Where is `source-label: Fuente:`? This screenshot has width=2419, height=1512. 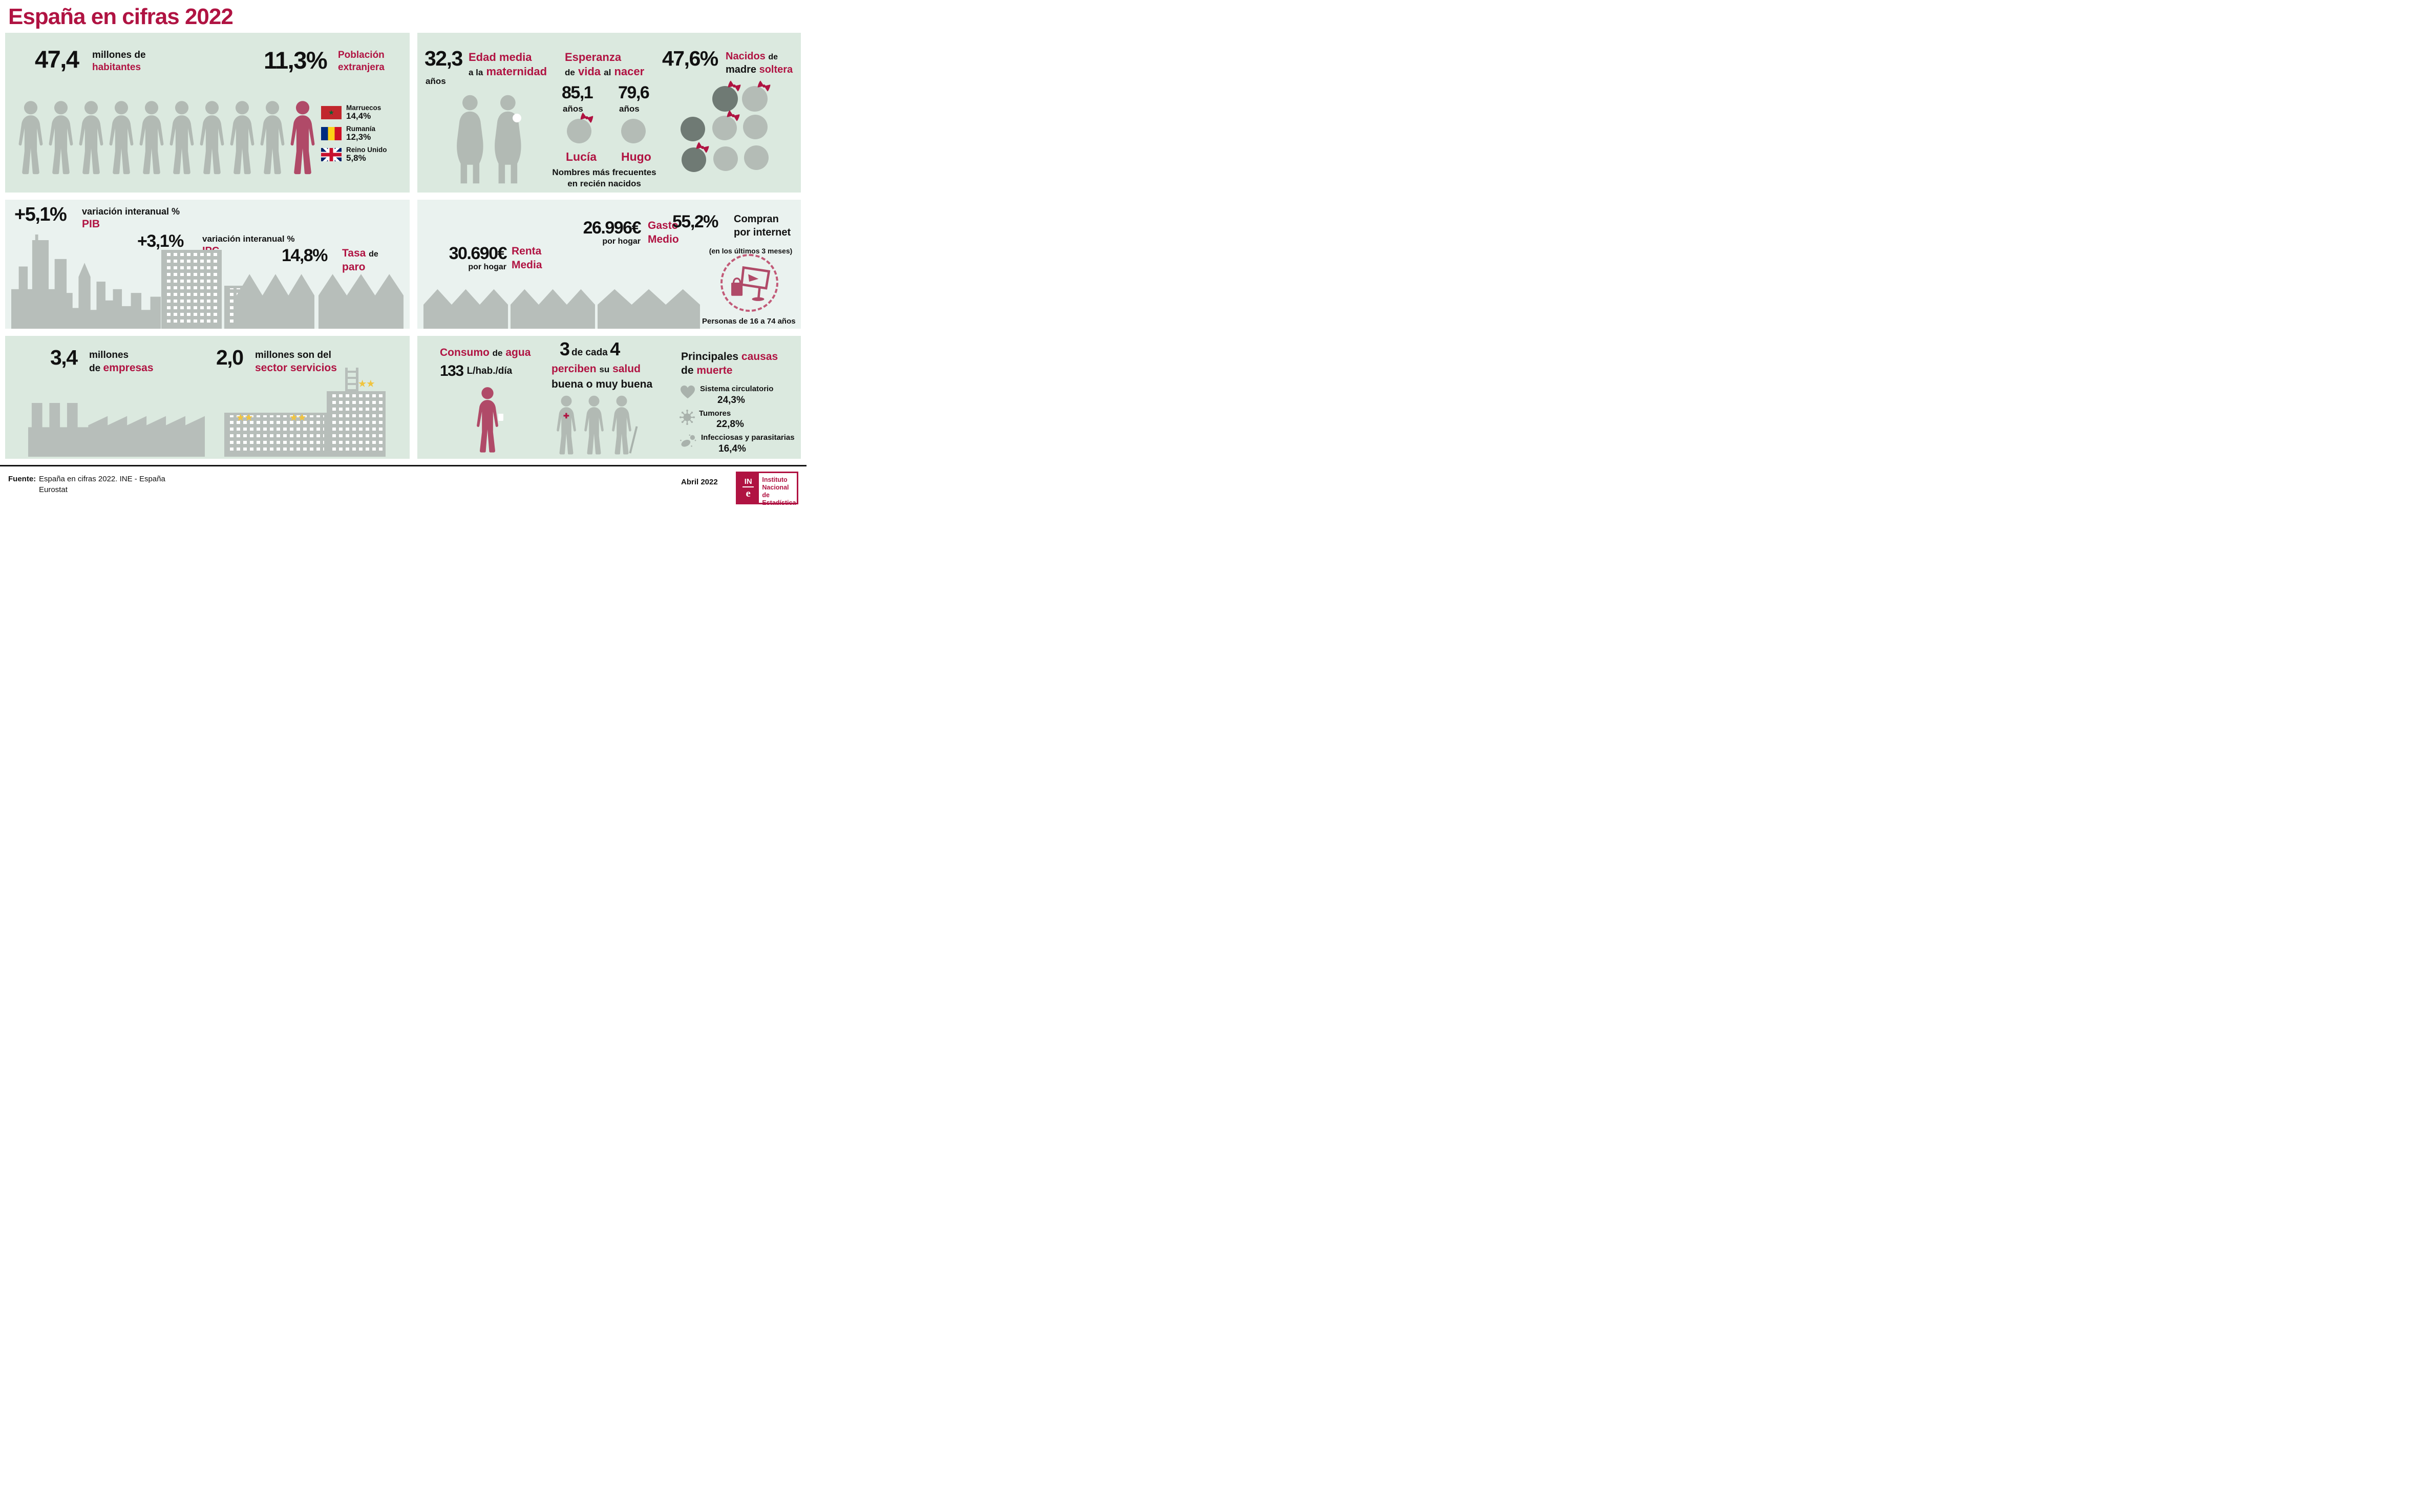 source-label: Fuente: is located at coordinates (22, 479).